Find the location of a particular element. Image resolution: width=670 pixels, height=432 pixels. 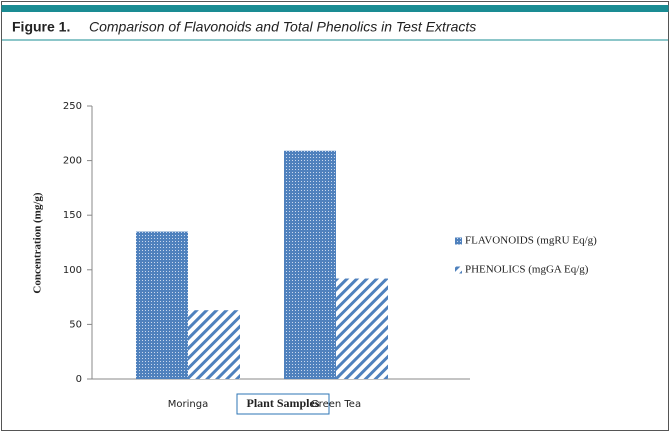

y-tick-label: 50 is located at coordinates (75, 324).